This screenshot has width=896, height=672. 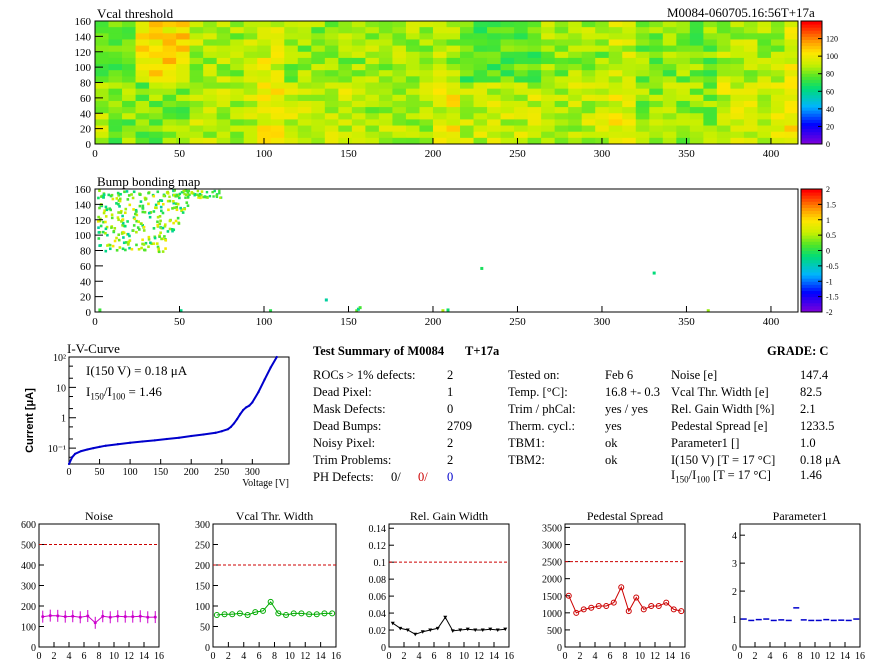 What do you see at coordinates (625, 656) in the screenshot?
I see `roc-xtick-label: 8` at bounding box center [625, 656].